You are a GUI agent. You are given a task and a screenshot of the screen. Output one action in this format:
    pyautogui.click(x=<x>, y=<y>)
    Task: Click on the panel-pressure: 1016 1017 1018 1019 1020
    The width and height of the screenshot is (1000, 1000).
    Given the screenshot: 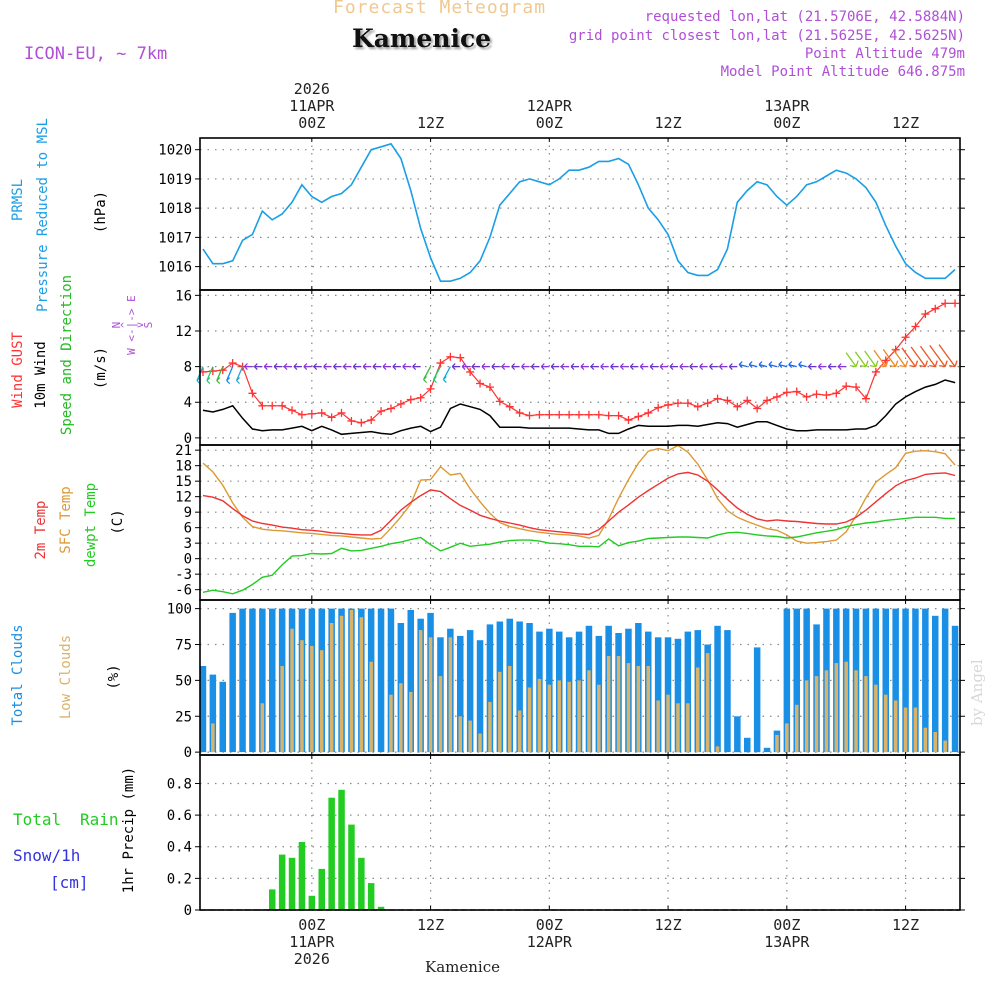 What is the action you would take?
    pyautogui.click(x=561, y=214)
    